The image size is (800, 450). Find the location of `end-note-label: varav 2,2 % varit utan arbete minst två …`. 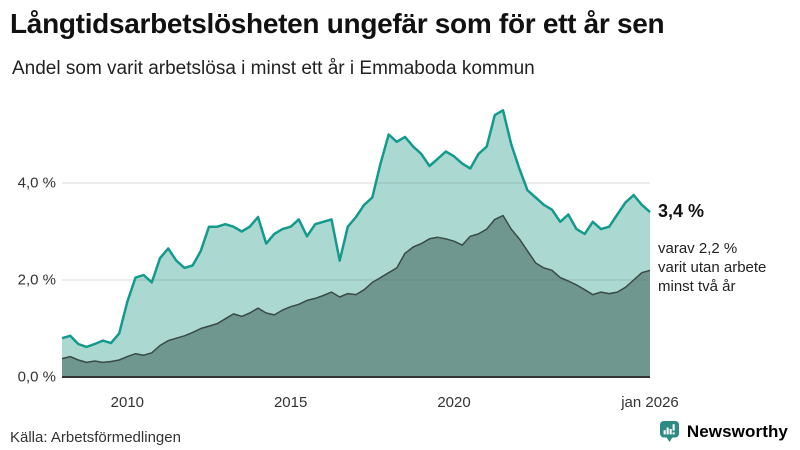

end-note-label: varav 2,2 % varit utan arbete minst två … is located at coordinates (712, 267).